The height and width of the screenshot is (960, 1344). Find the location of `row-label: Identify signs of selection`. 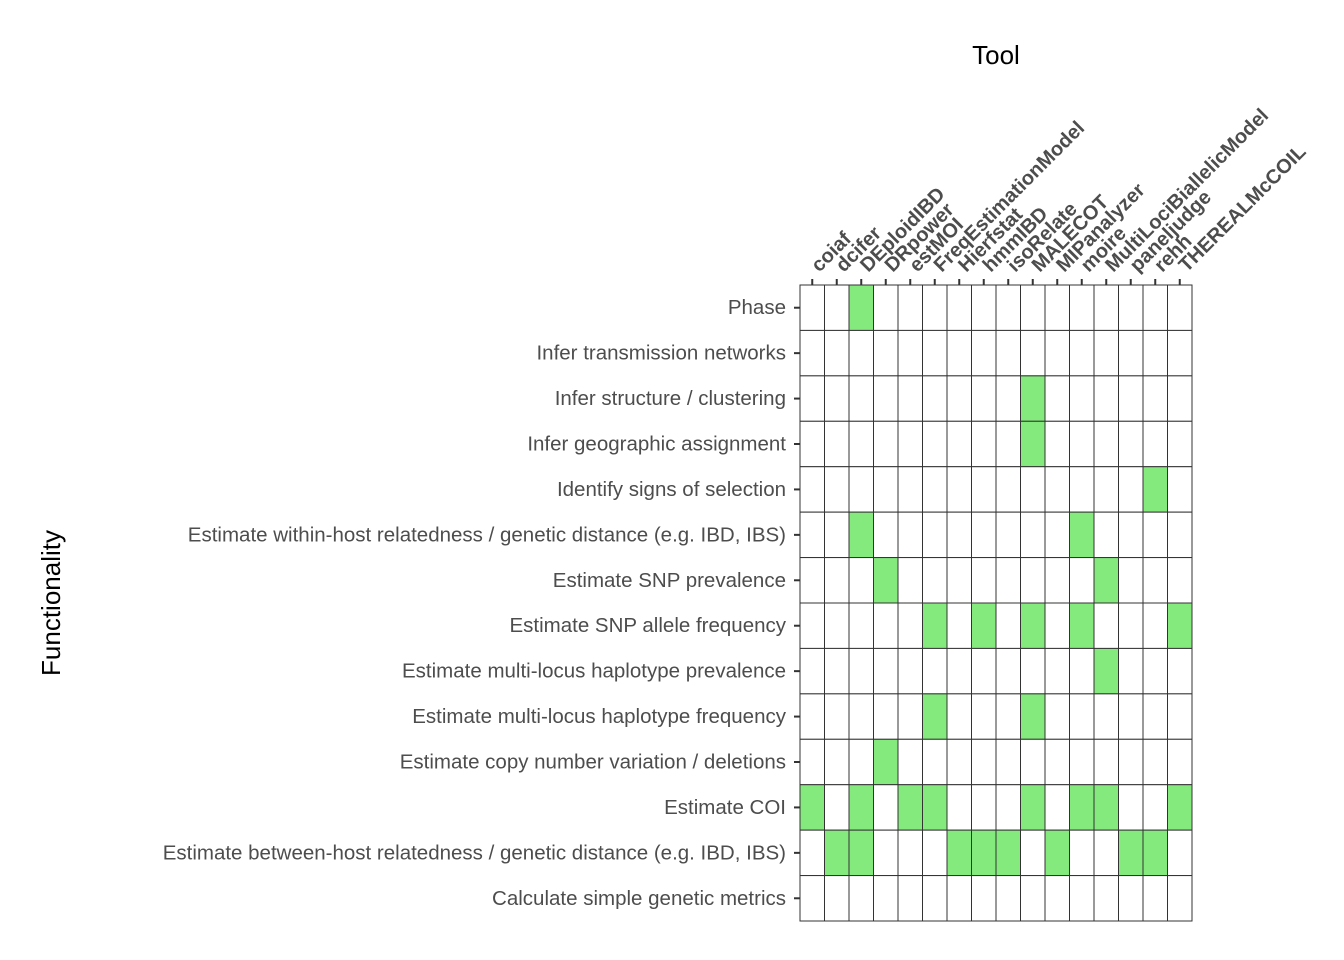

row-label: Identify signs of selection is located at coordinates (671, 489).